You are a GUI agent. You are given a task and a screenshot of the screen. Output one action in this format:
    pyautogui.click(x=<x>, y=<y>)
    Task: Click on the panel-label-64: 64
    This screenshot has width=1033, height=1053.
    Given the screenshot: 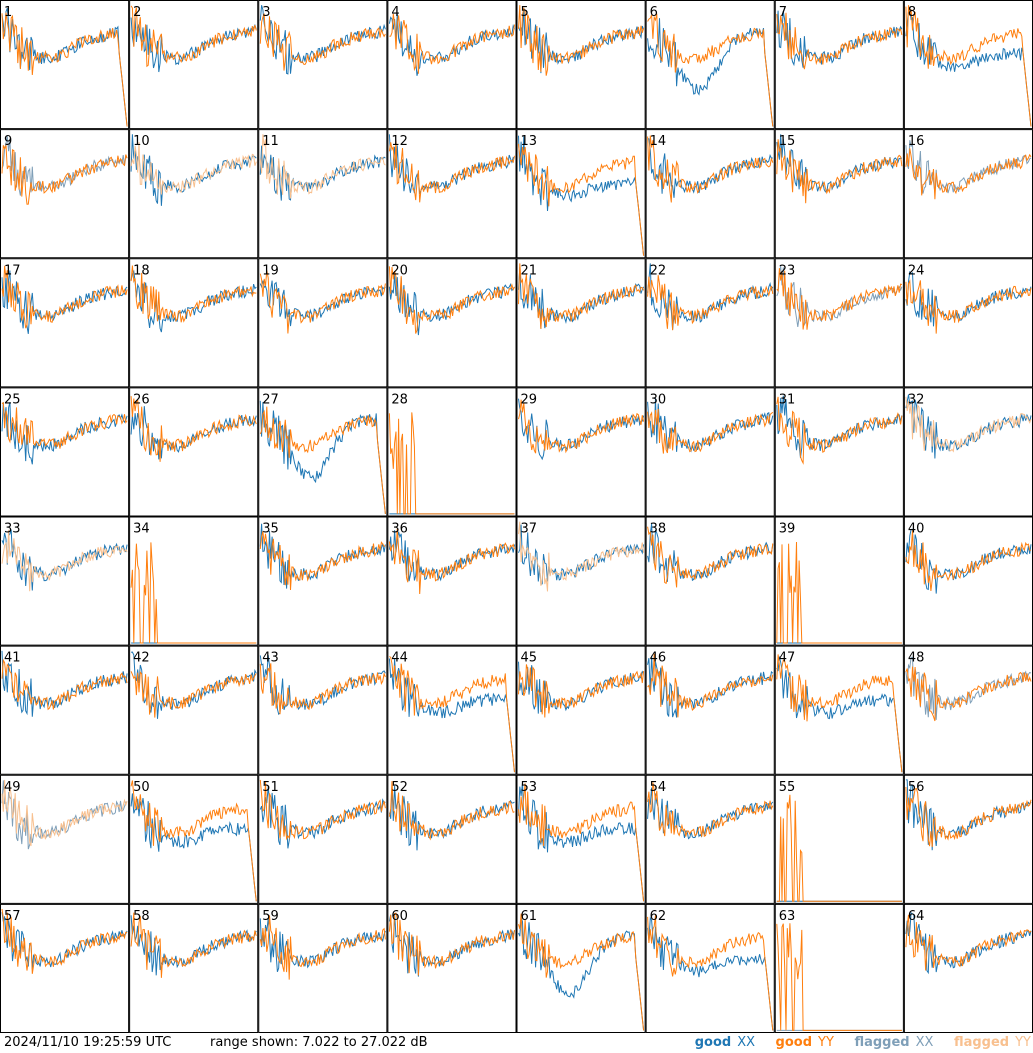 What is the action you would take?
    pyautogui.click(x=916, y=916)
    